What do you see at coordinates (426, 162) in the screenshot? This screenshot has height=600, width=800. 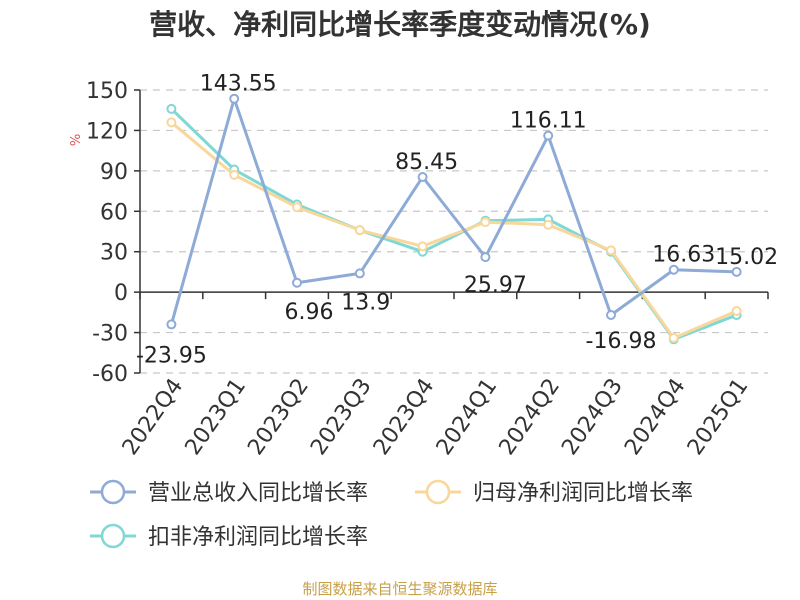 I see `data-label: 85.45` at bounding box center [426, 162].